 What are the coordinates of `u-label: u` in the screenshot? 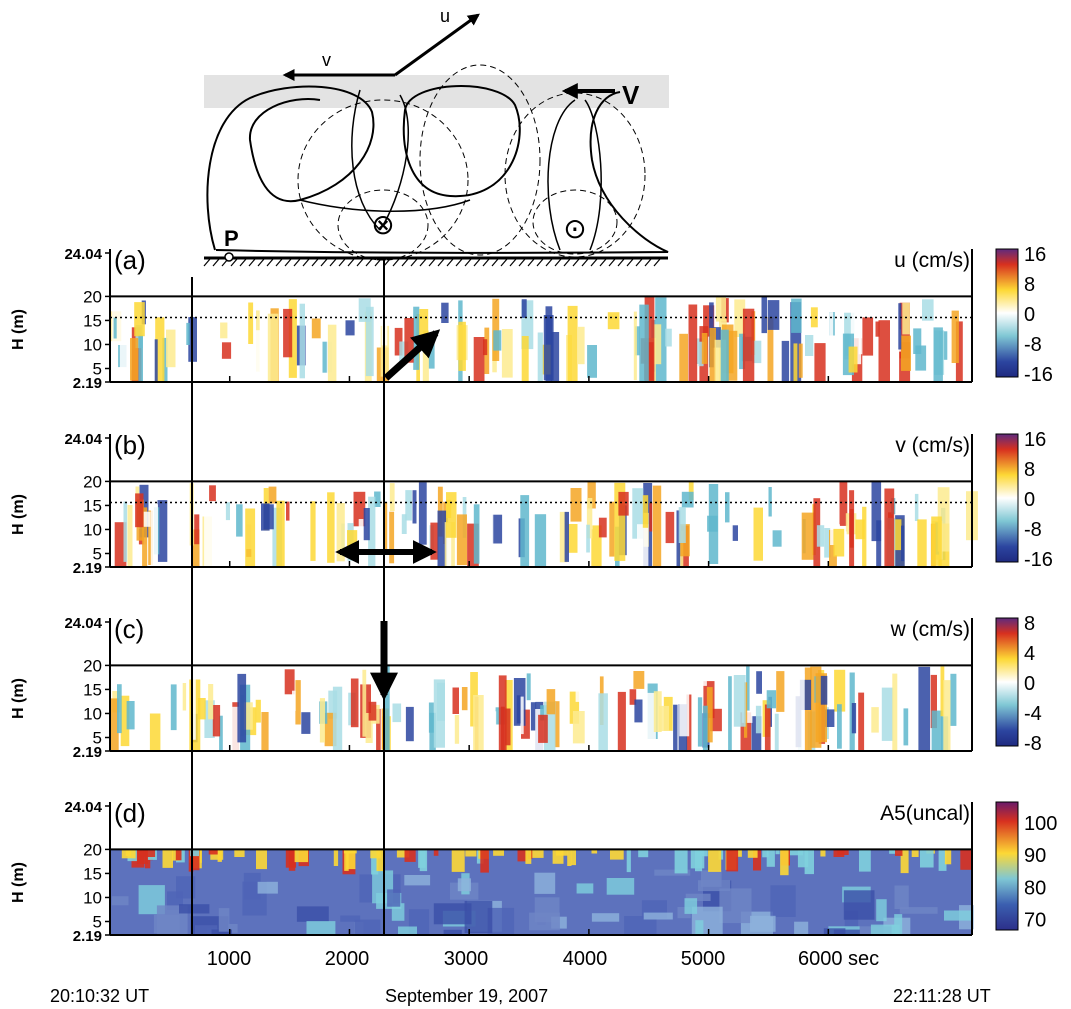 It's located at (445, 16).